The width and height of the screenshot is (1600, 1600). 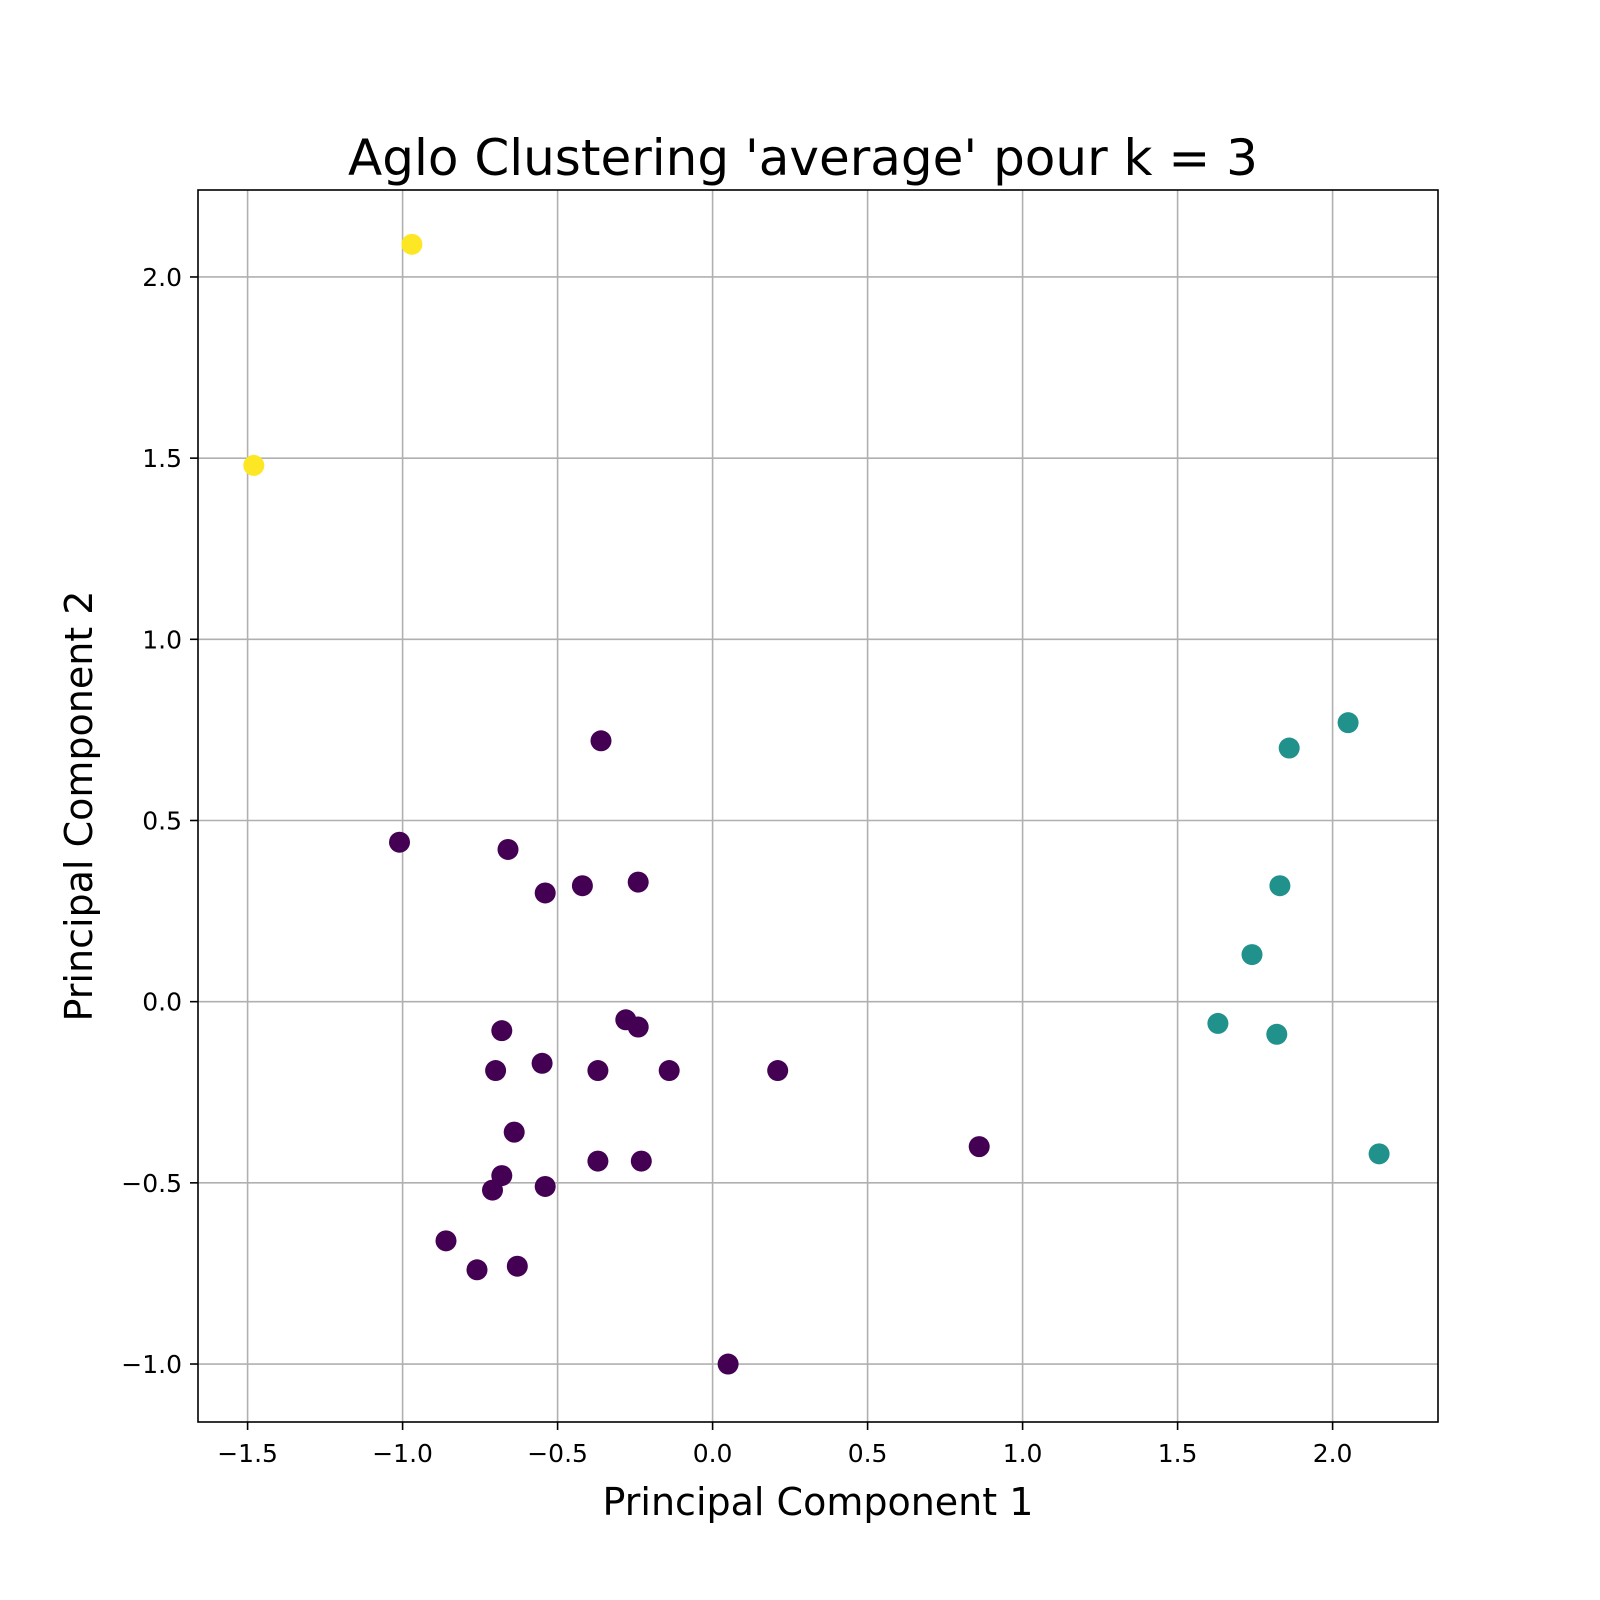 I want to click on chart-title: Aglo Clustering 'average' pour k = 3, so click(x=803, y=158).